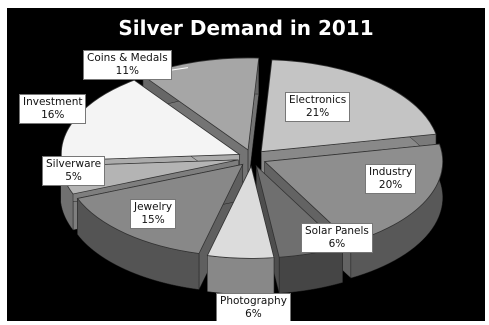 The height and width of the screenshot is (325, 489). What do you see at coordinates (74, 171) in the screenshot?
I see `label-silverware: Silverware 5%` at bounding box center [74, 171].